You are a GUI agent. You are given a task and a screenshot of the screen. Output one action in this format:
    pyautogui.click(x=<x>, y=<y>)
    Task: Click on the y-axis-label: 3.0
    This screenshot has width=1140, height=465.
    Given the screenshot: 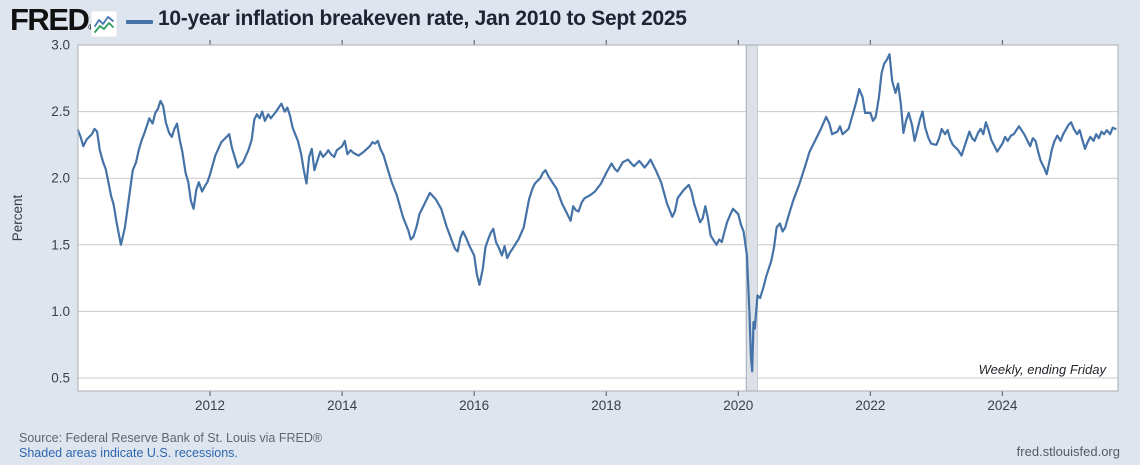 What is the action you would take?
    pyautogui.click(x=60, y=45)
    